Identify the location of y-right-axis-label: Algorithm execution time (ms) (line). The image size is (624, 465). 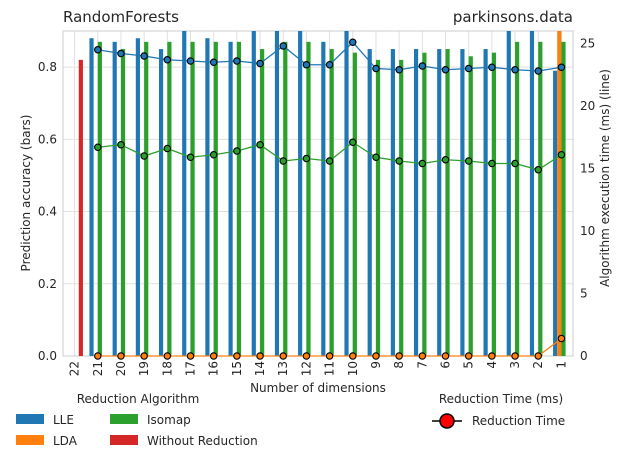
(605, 178).